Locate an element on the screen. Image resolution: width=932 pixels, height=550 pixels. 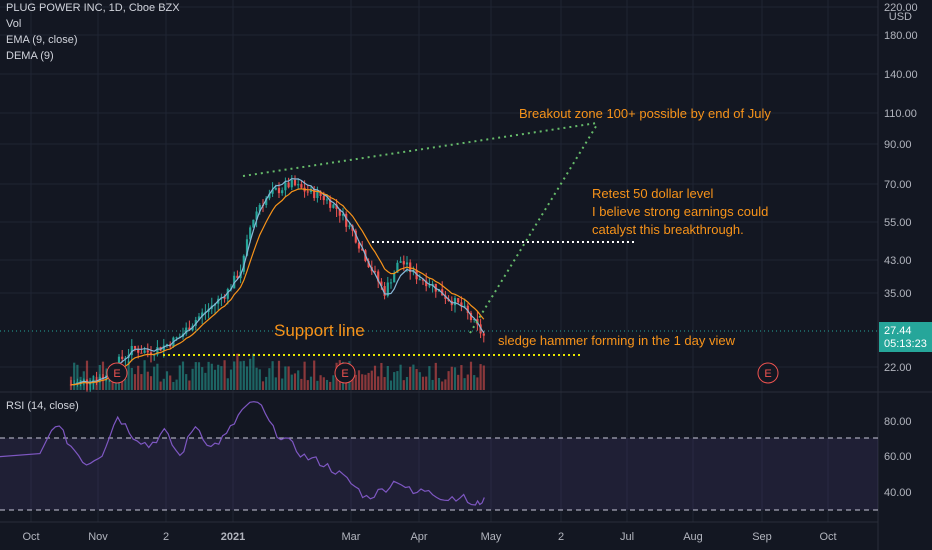
symbol-title: PLUG POWER INC, 1D, Cboe BZX is located at coordinates (93, 8).